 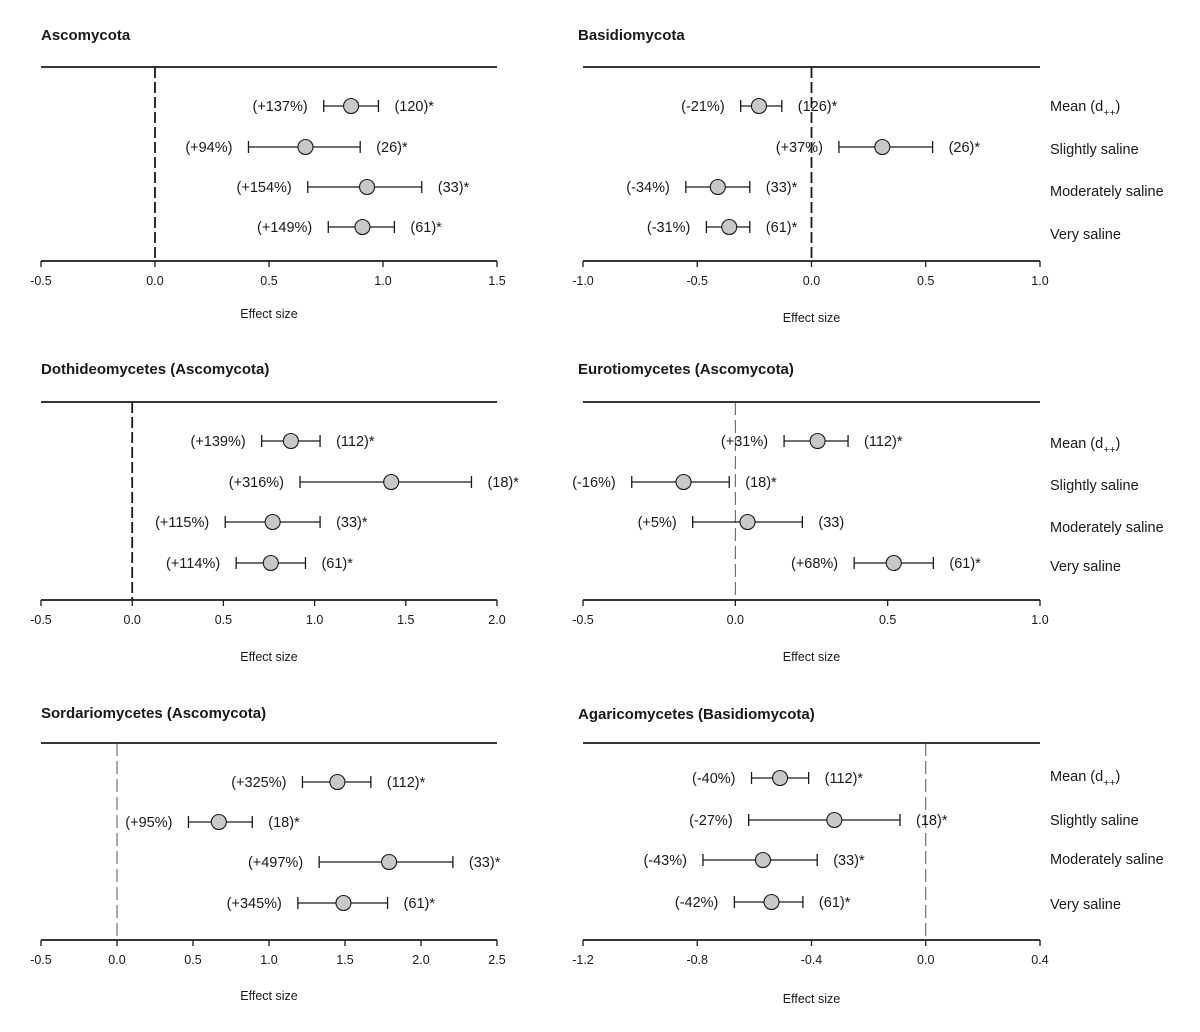 I want to click on ci-row: (+94%) (26)*, so click(x=296, y=147).